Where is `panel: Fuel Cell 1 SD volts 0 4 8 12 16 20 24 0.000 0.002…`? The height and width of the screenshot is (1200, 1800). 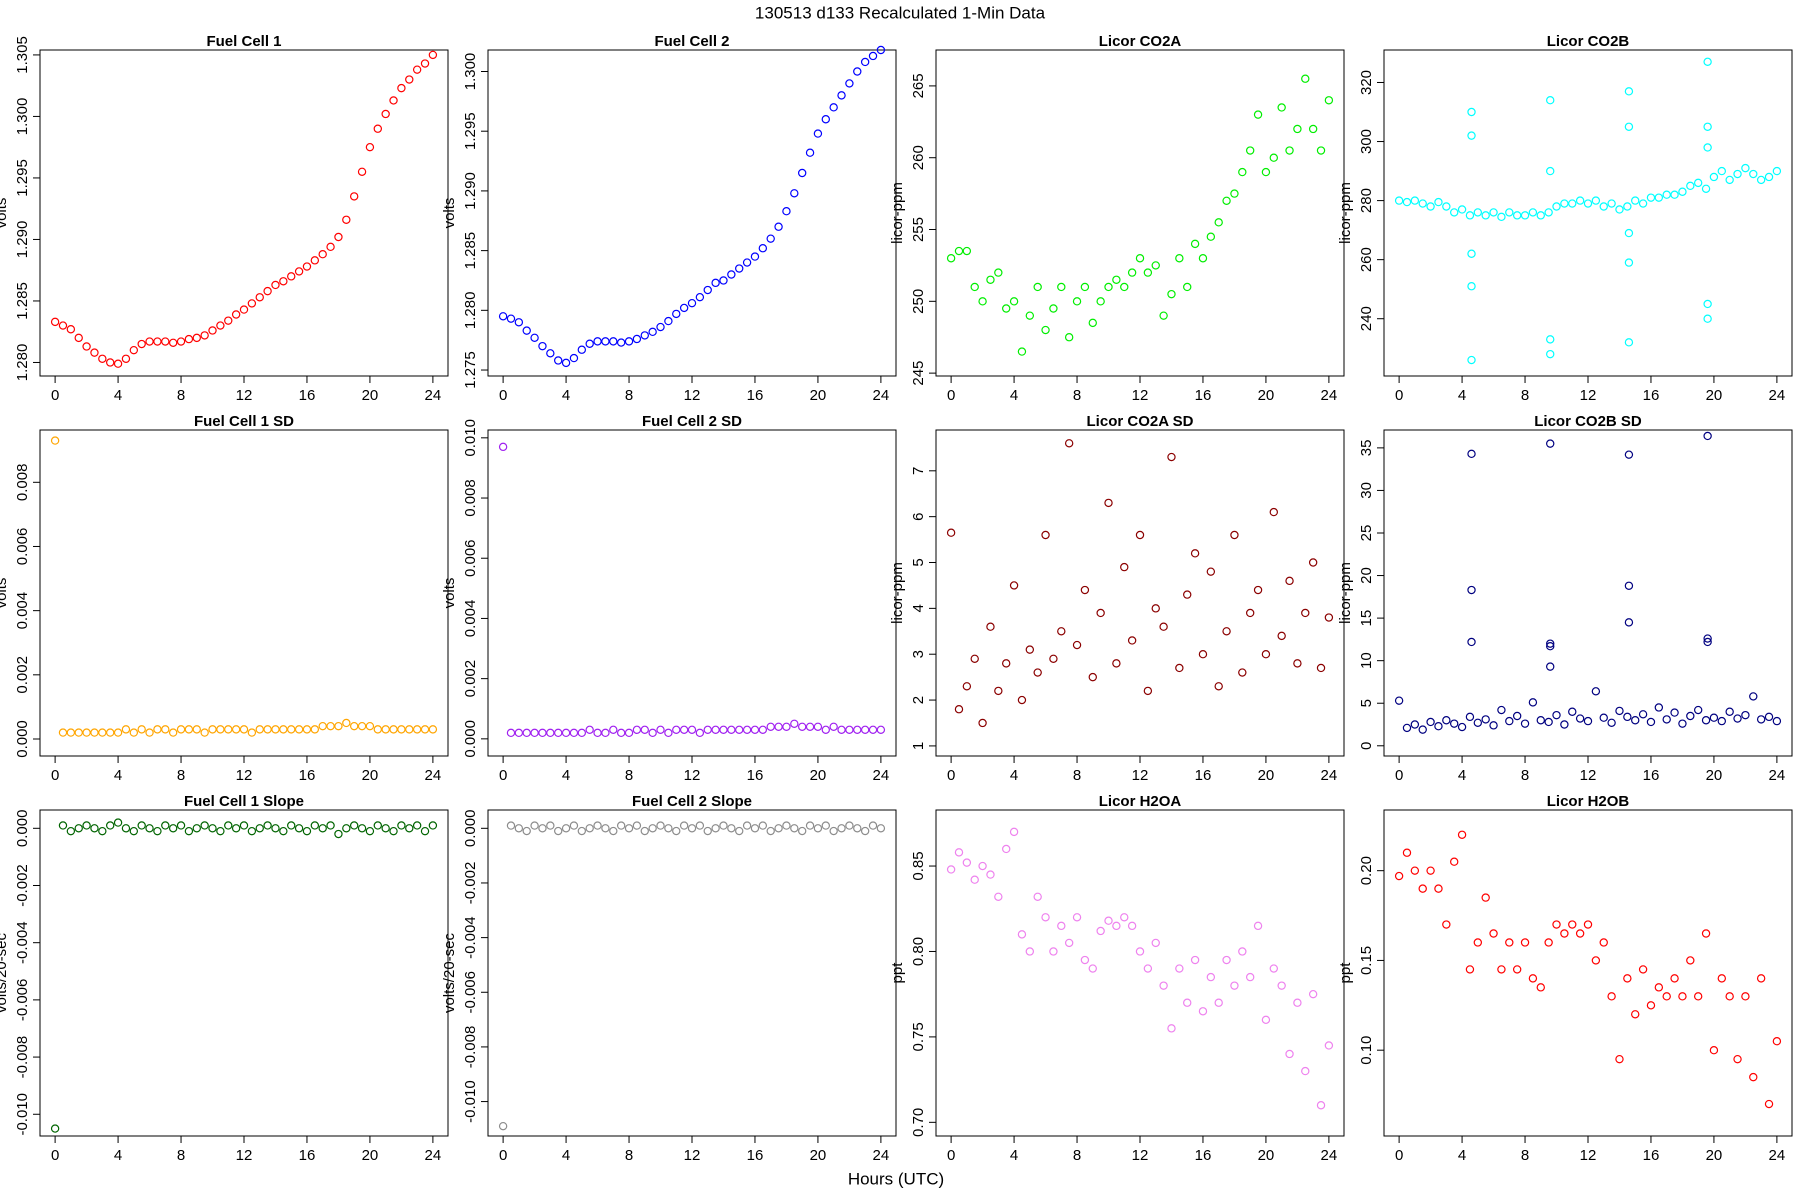 panel: Fuel Cell 1 SD volts 0 4 8 12 16 20 24 0.000 0.002… is located at coordinates (224, 598).